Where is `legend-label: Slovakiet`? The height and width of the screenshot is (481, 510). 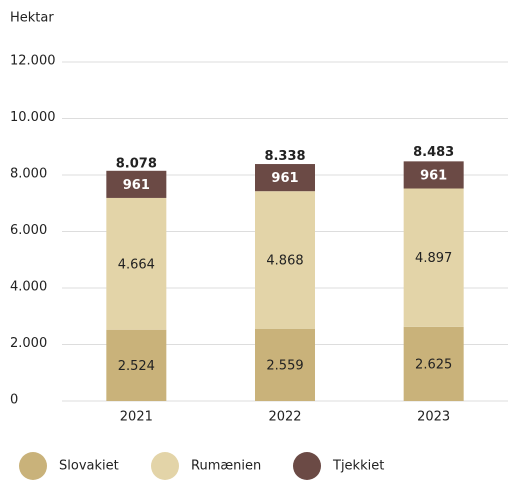 legend-label: Slovakiet is located at coordinates (89, 466).